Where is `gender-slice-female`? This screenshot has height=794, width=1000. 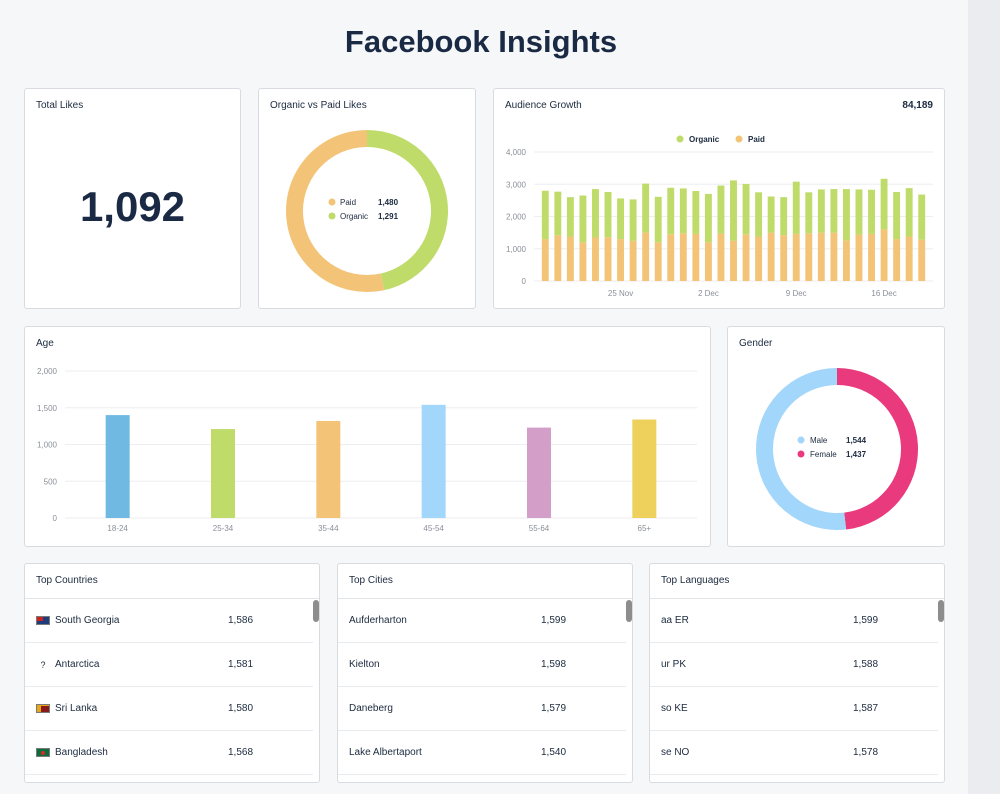 gender-slice-female is located at coordinates (877, 449).